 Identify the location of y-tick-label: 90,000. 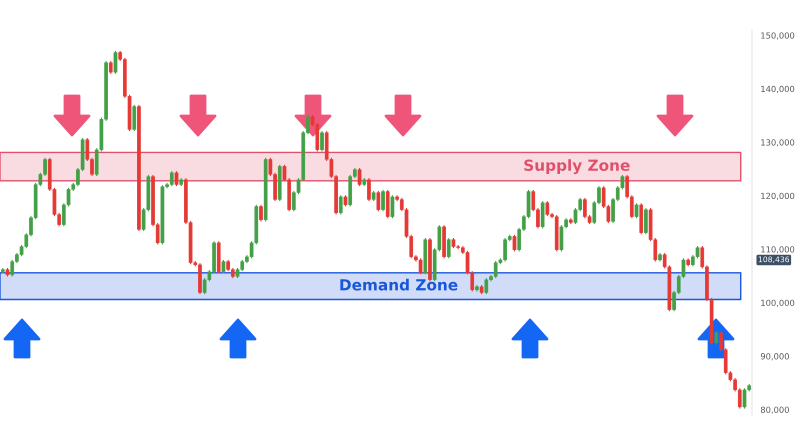
(774, 356).